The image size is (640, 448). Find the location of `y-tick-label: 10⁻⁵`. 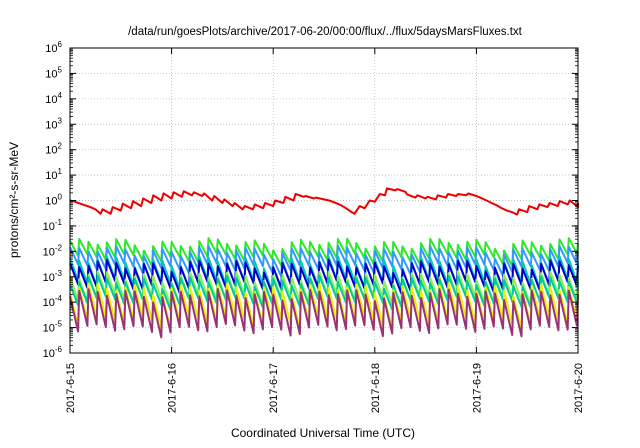

y-tick-label: 10⁻⁵ is located at coordinates (53, 327).